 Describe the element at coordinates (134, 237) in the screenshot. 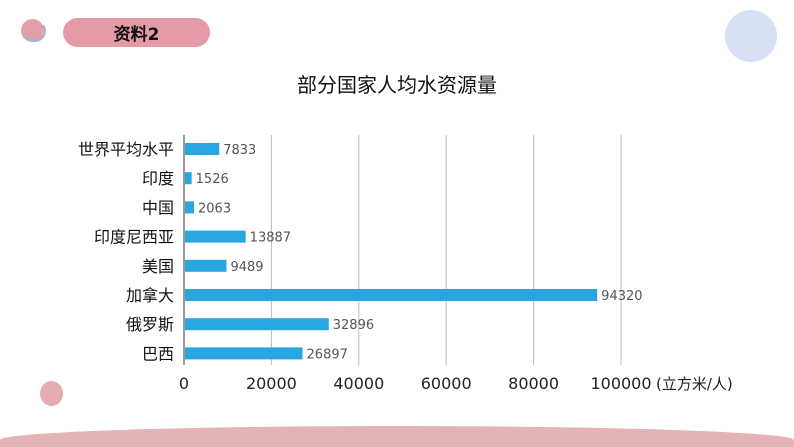

I see `category-label: 印度尼西亚` at that location.